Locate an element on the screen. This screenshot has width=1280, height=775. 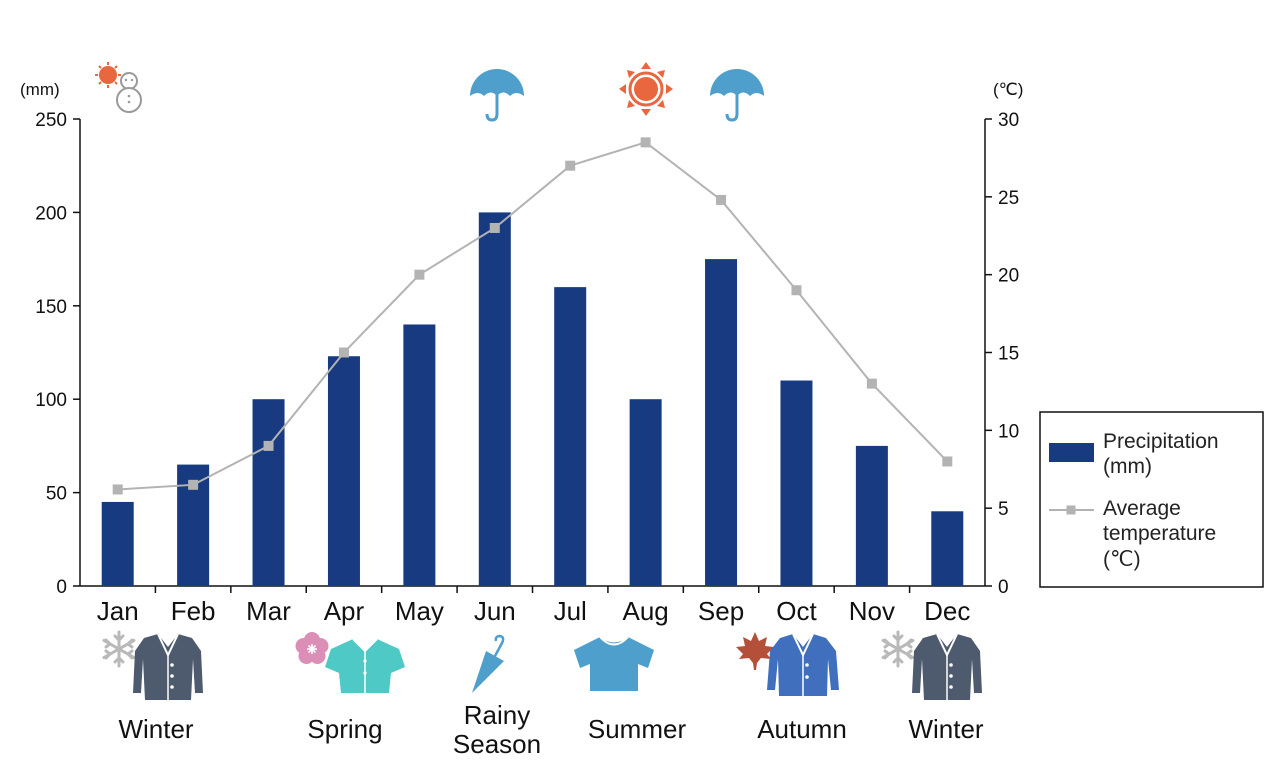
right-axis: 0 5 10 15 20 25 30 (℃) is located at coordinates (1003, 339).